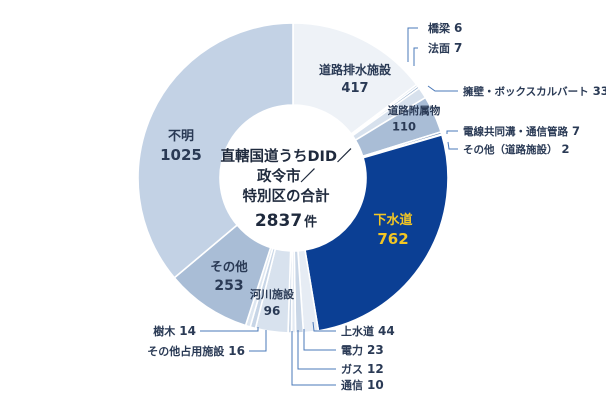 This screenshot has width=606, height=410. I want to click on slice-12-label: 河川施設, so click(272, 294).